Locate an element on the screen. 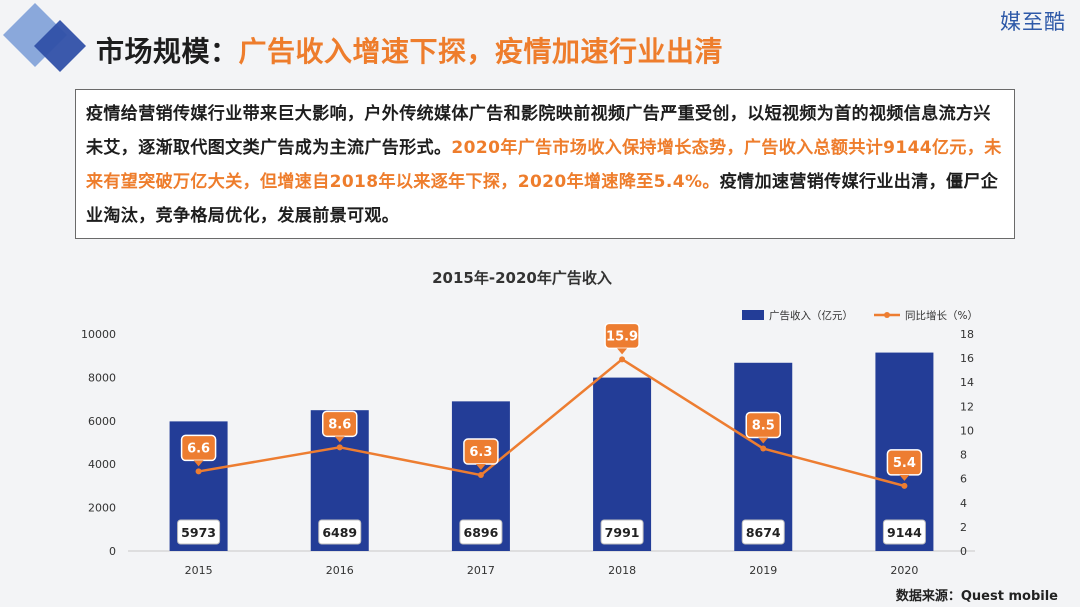 Image resolution: width=1080 pixels, height=607 pixels. growth-value-label: 8.5 is located at coordinates (763, 426).